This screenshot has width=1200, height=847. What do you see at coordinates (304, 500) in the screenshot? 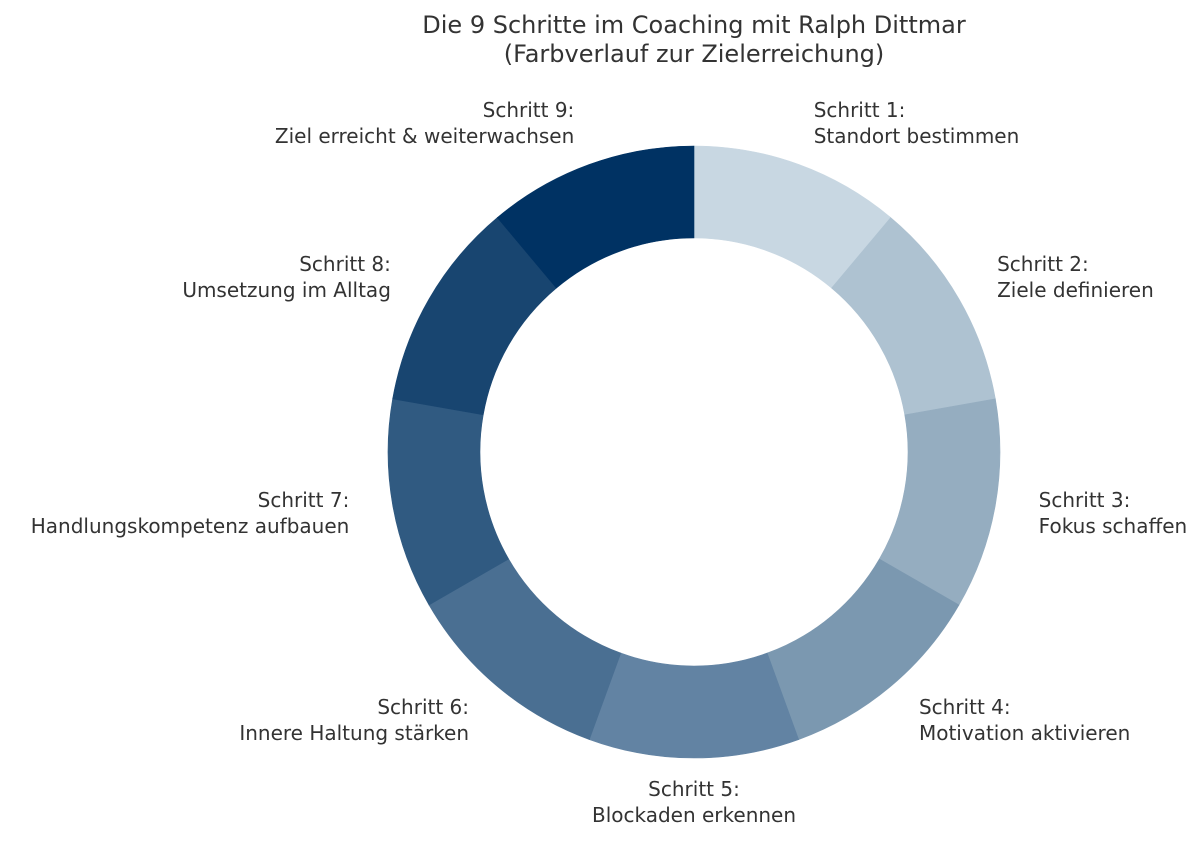
I see `slice-label-step: Schritt 7:` at bounding box center [304, 500].